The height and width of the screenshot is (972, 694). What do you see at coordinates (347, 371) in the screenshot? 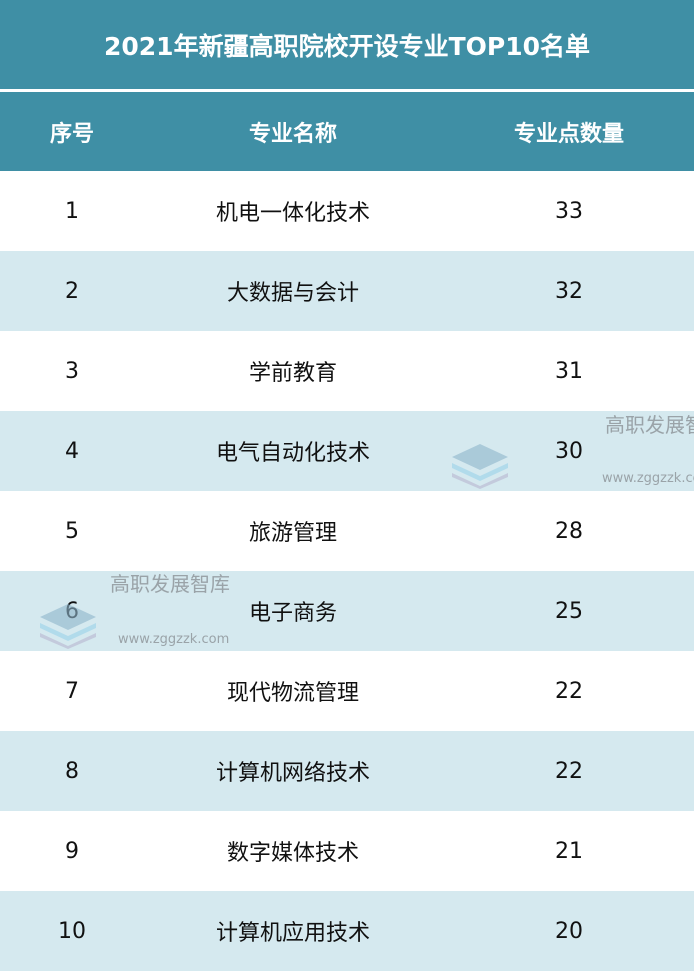
I see `table-row: 3 学前教育 31` at bounding box center [347, 371].